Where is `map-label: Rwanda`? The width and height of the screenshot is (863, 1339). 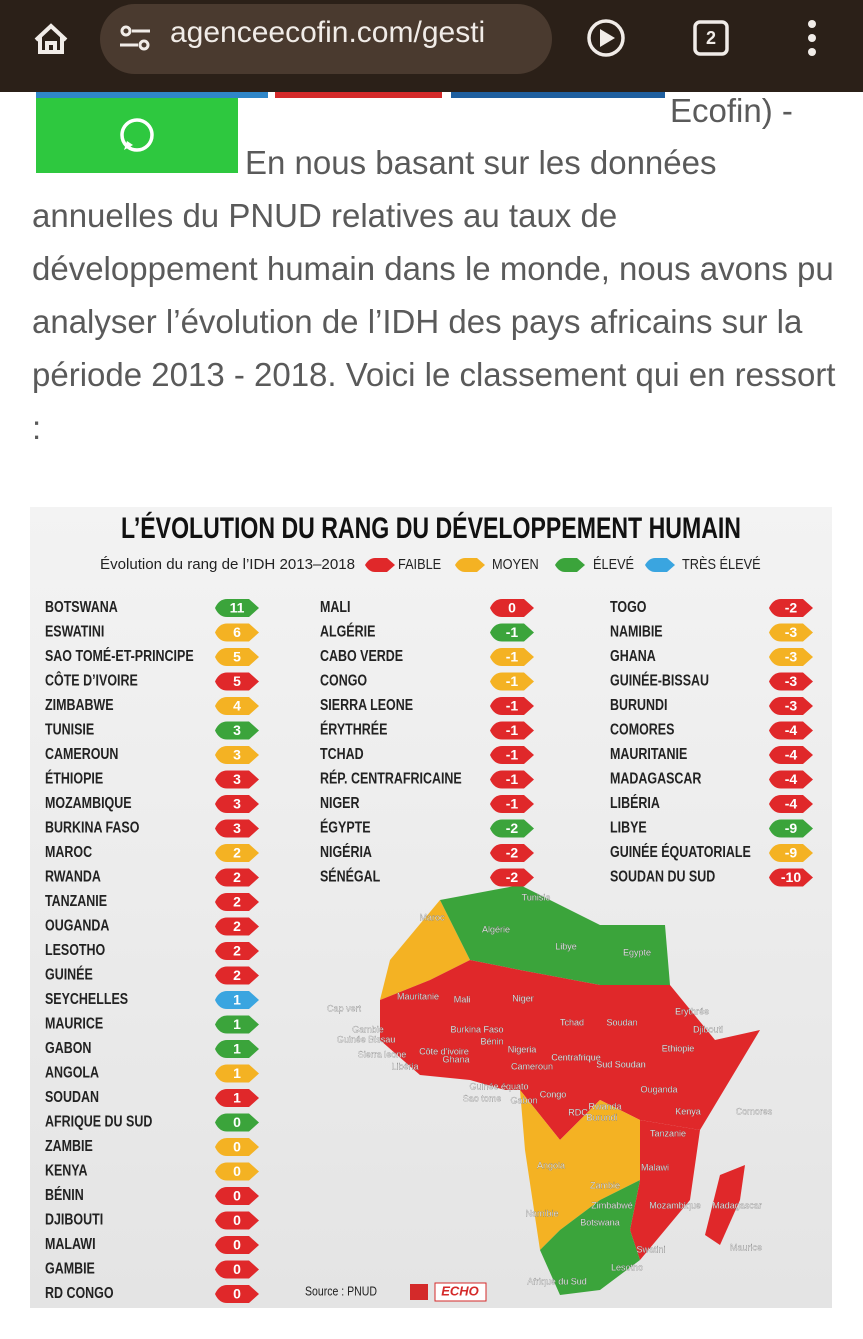 map-label: Rwanda is located at coordinates (604, 1106).